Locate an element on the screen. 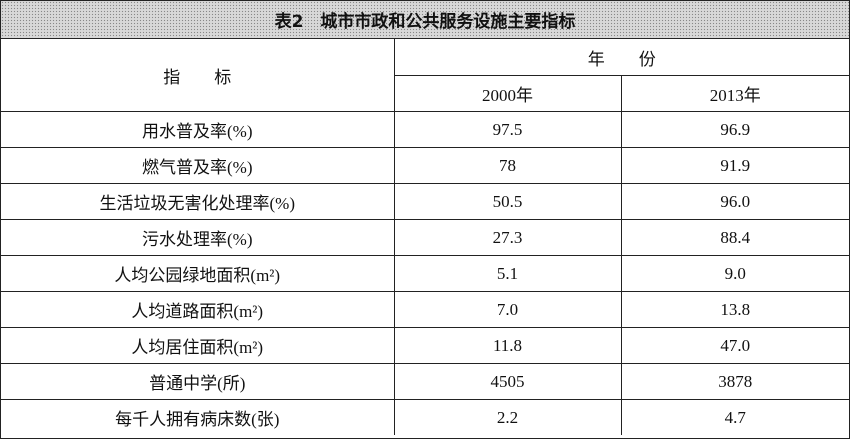 The width and height of the screenshot is (850, 439). table-row: 每千人拥有病床数(张) 2.2 4.7 is located at coordinates (425, 417).